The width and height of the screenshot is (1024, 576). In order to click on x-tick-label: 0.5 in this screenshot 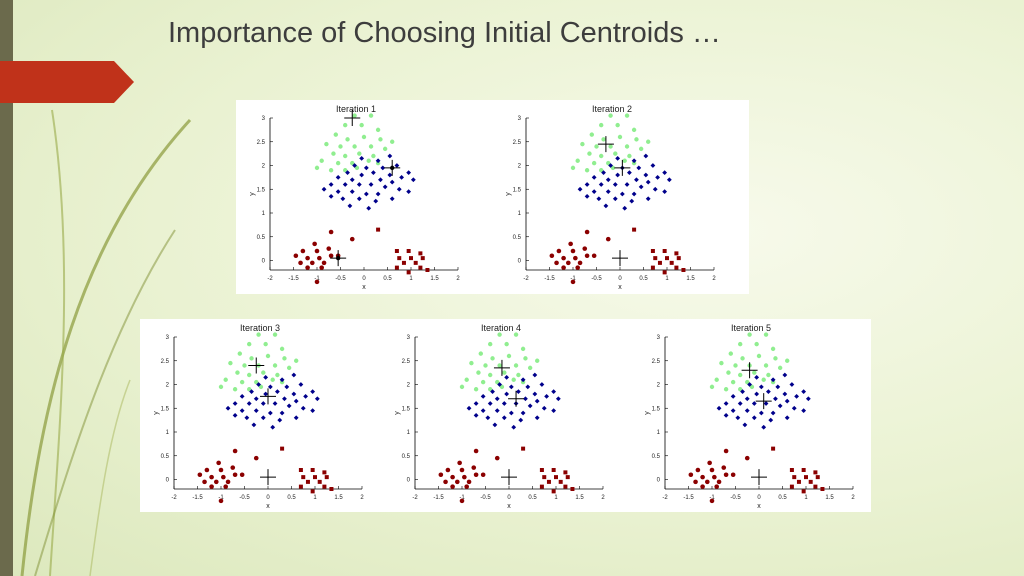, I will do `click(643, 279)`.